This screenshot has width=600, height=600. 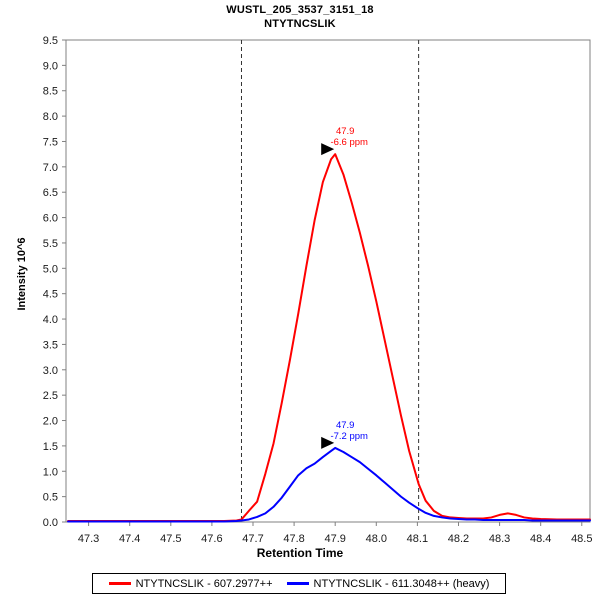 I want to click on light-peak-annotation-ppm: -6.6 ppm, so click(x=349, y=142).